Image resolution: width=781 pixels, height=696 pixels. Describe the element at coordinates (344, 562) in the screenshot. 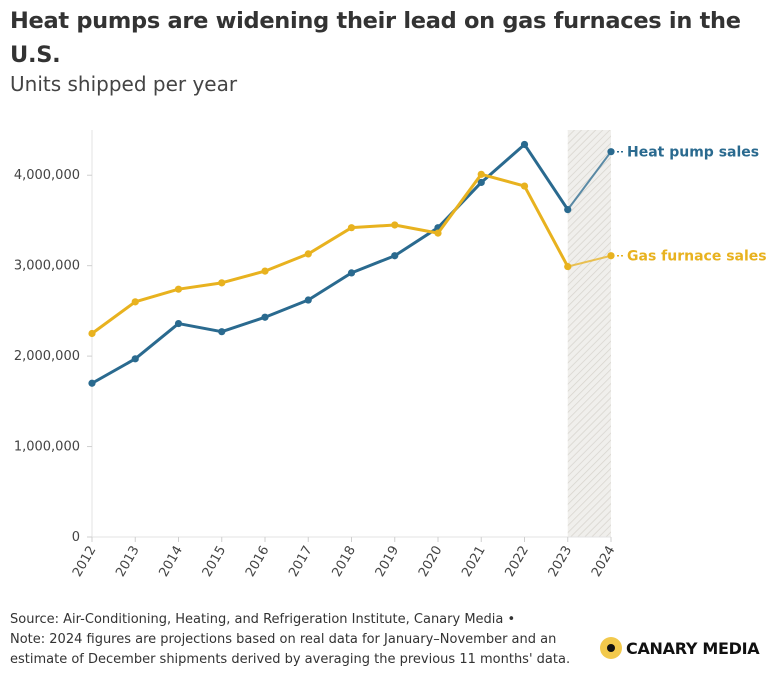

I see `x-tick-label: 2018` at that location.